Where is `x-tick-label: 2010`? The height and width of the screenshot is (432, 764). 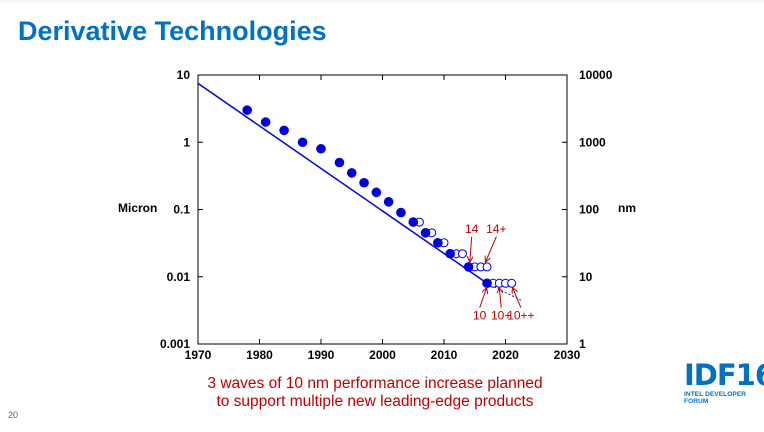 x-tick-label: 2010 is located at coordinates (444, 355).